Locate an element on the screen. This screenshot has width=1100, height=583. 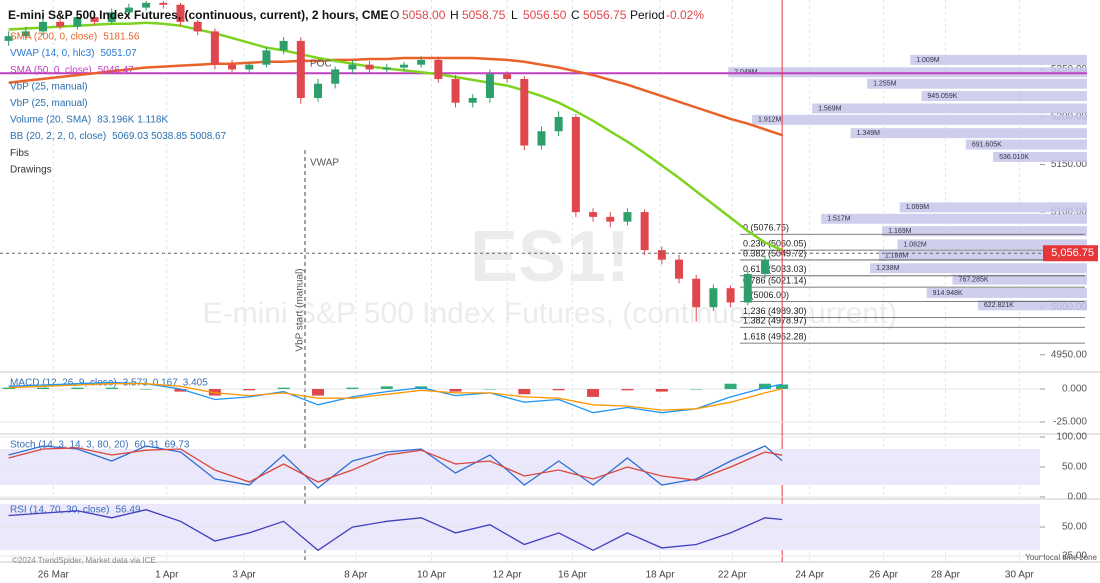
y-tick-label: 4950.00 is located at coordinates (1069, 354).